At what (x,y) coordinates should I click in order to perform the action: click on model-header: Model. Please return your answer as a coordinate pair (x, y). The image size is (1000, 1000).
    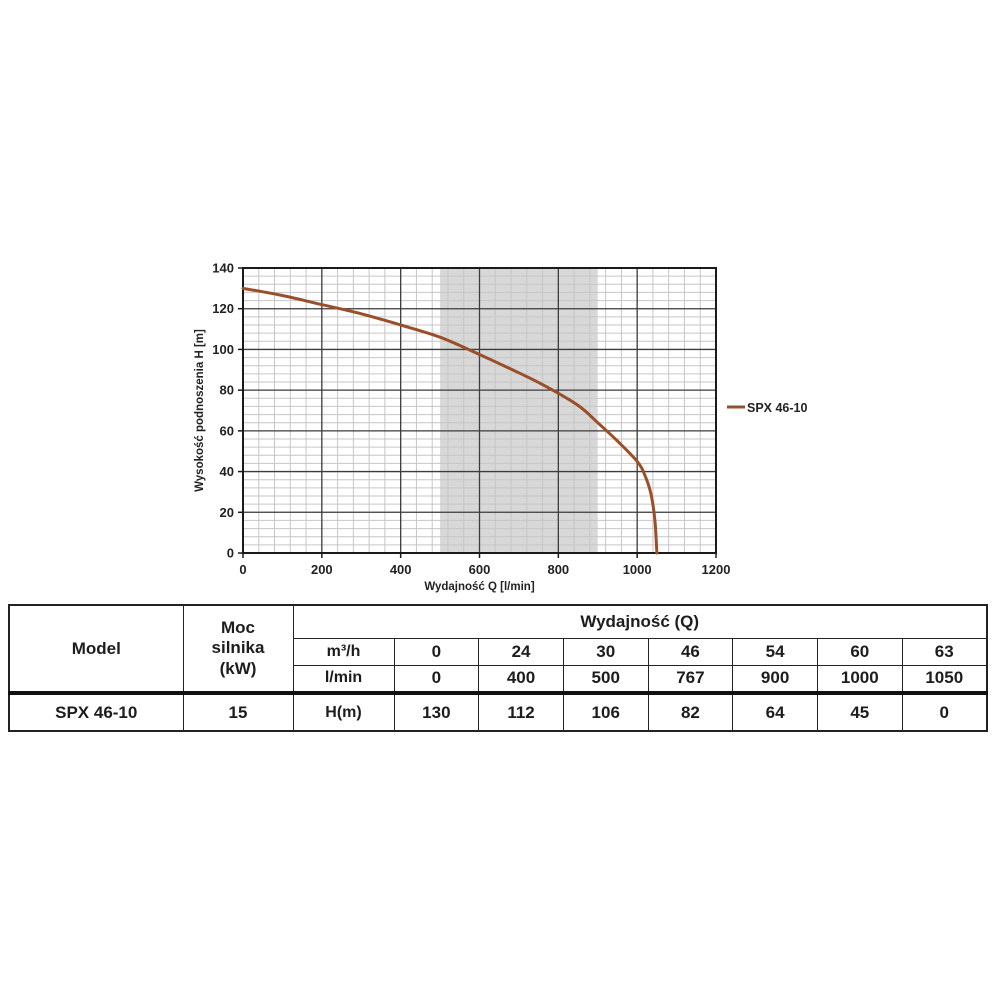
    Looking at the image, I should click on (96, 649).